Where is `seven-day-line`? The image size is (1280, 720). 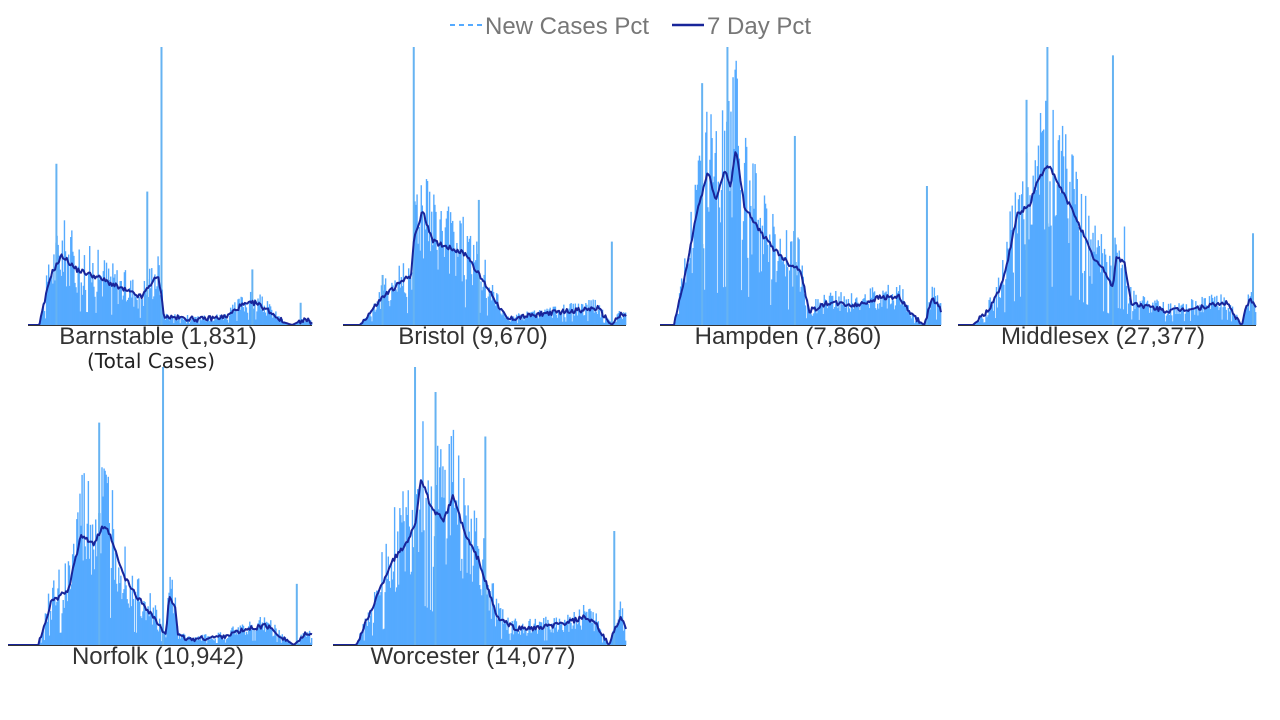
seven-day-line is located at coordinates (485, 268).